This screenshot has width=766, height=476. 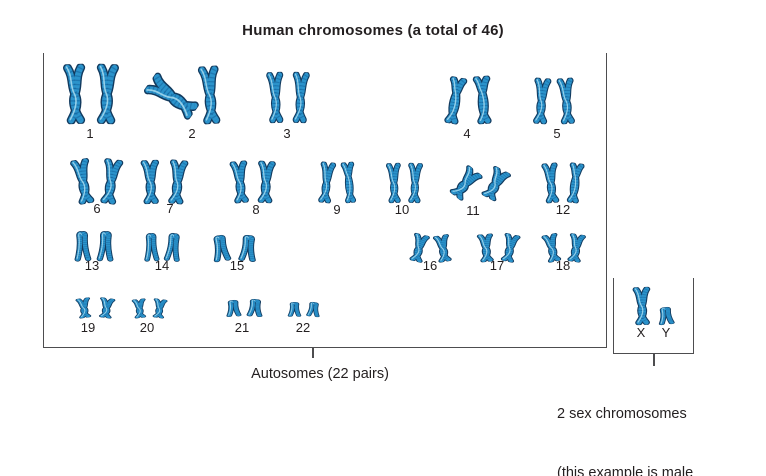 I want to click on pair-label-15: 15, so click(x=237, y=265).